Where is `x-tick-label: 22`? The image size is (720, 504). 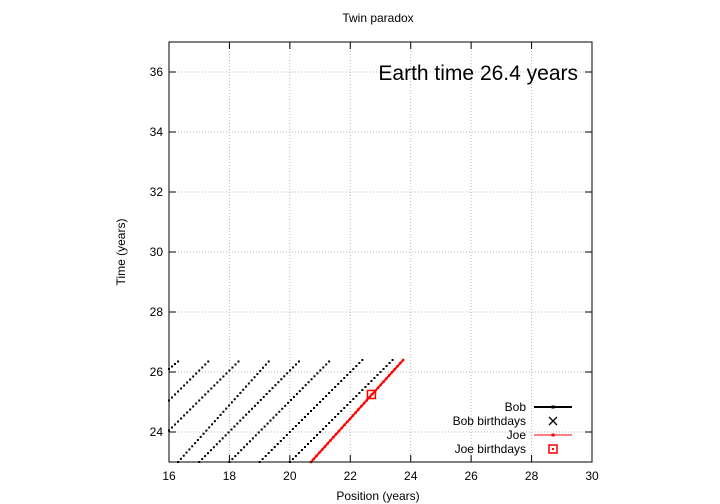
x-tick-label: 22 is located at coordinates (351, 476).